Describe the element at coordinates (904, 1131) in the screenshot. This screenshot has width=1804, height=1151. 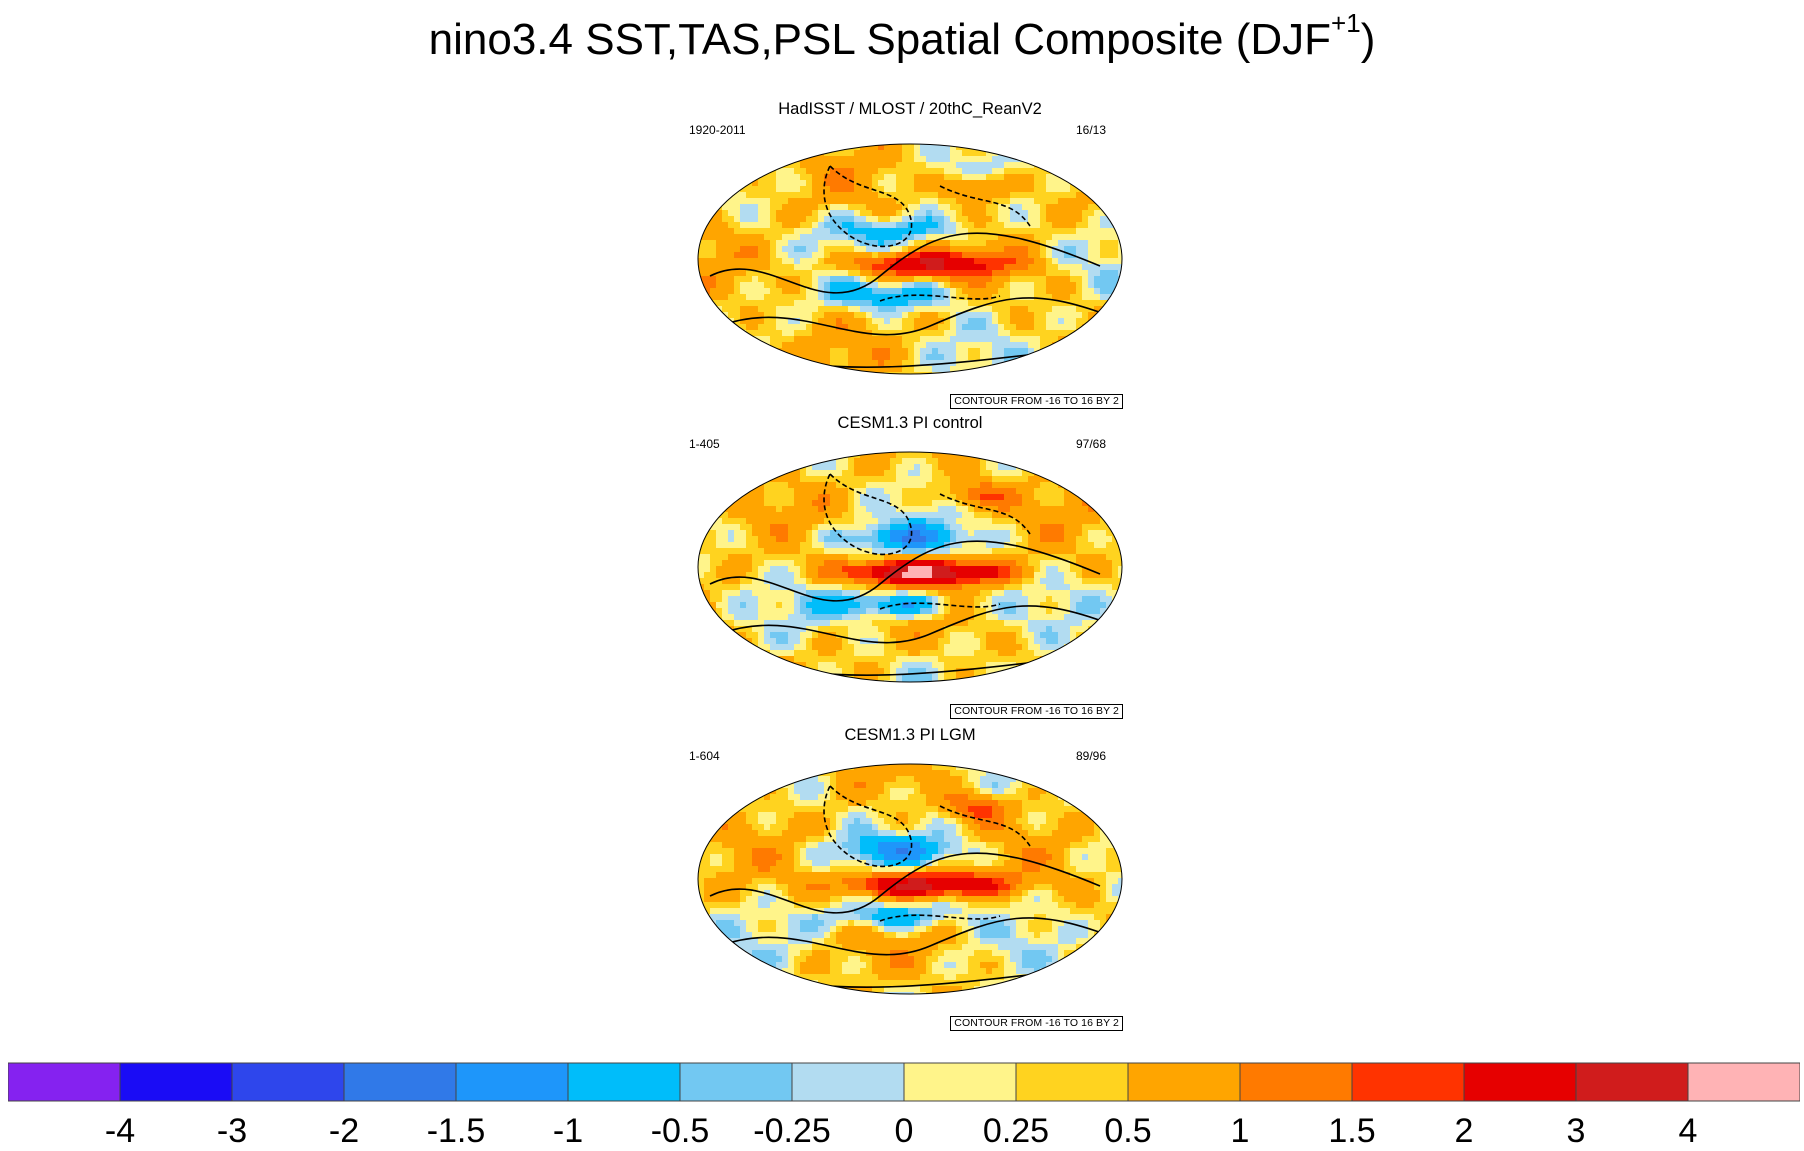
I see `colorbar-tick-label: 0` at that location.